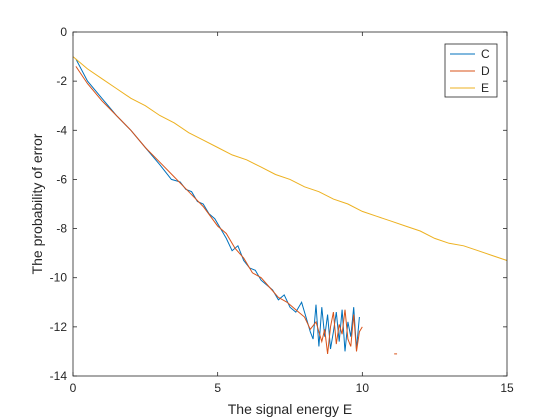  Describe the element at coordinates (37, 203) in the screenshot. I see `y-axis-label: The probability of error` at that location.